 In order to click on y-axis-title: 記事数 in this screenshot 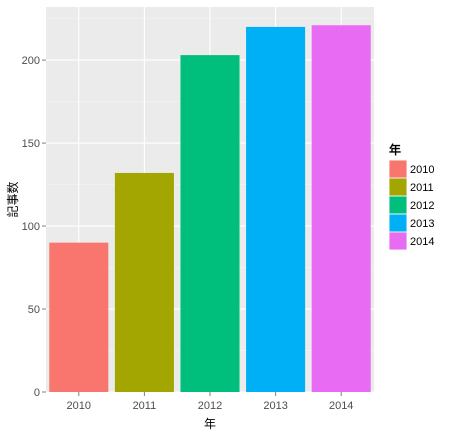, I will do `click(12, 199)`.